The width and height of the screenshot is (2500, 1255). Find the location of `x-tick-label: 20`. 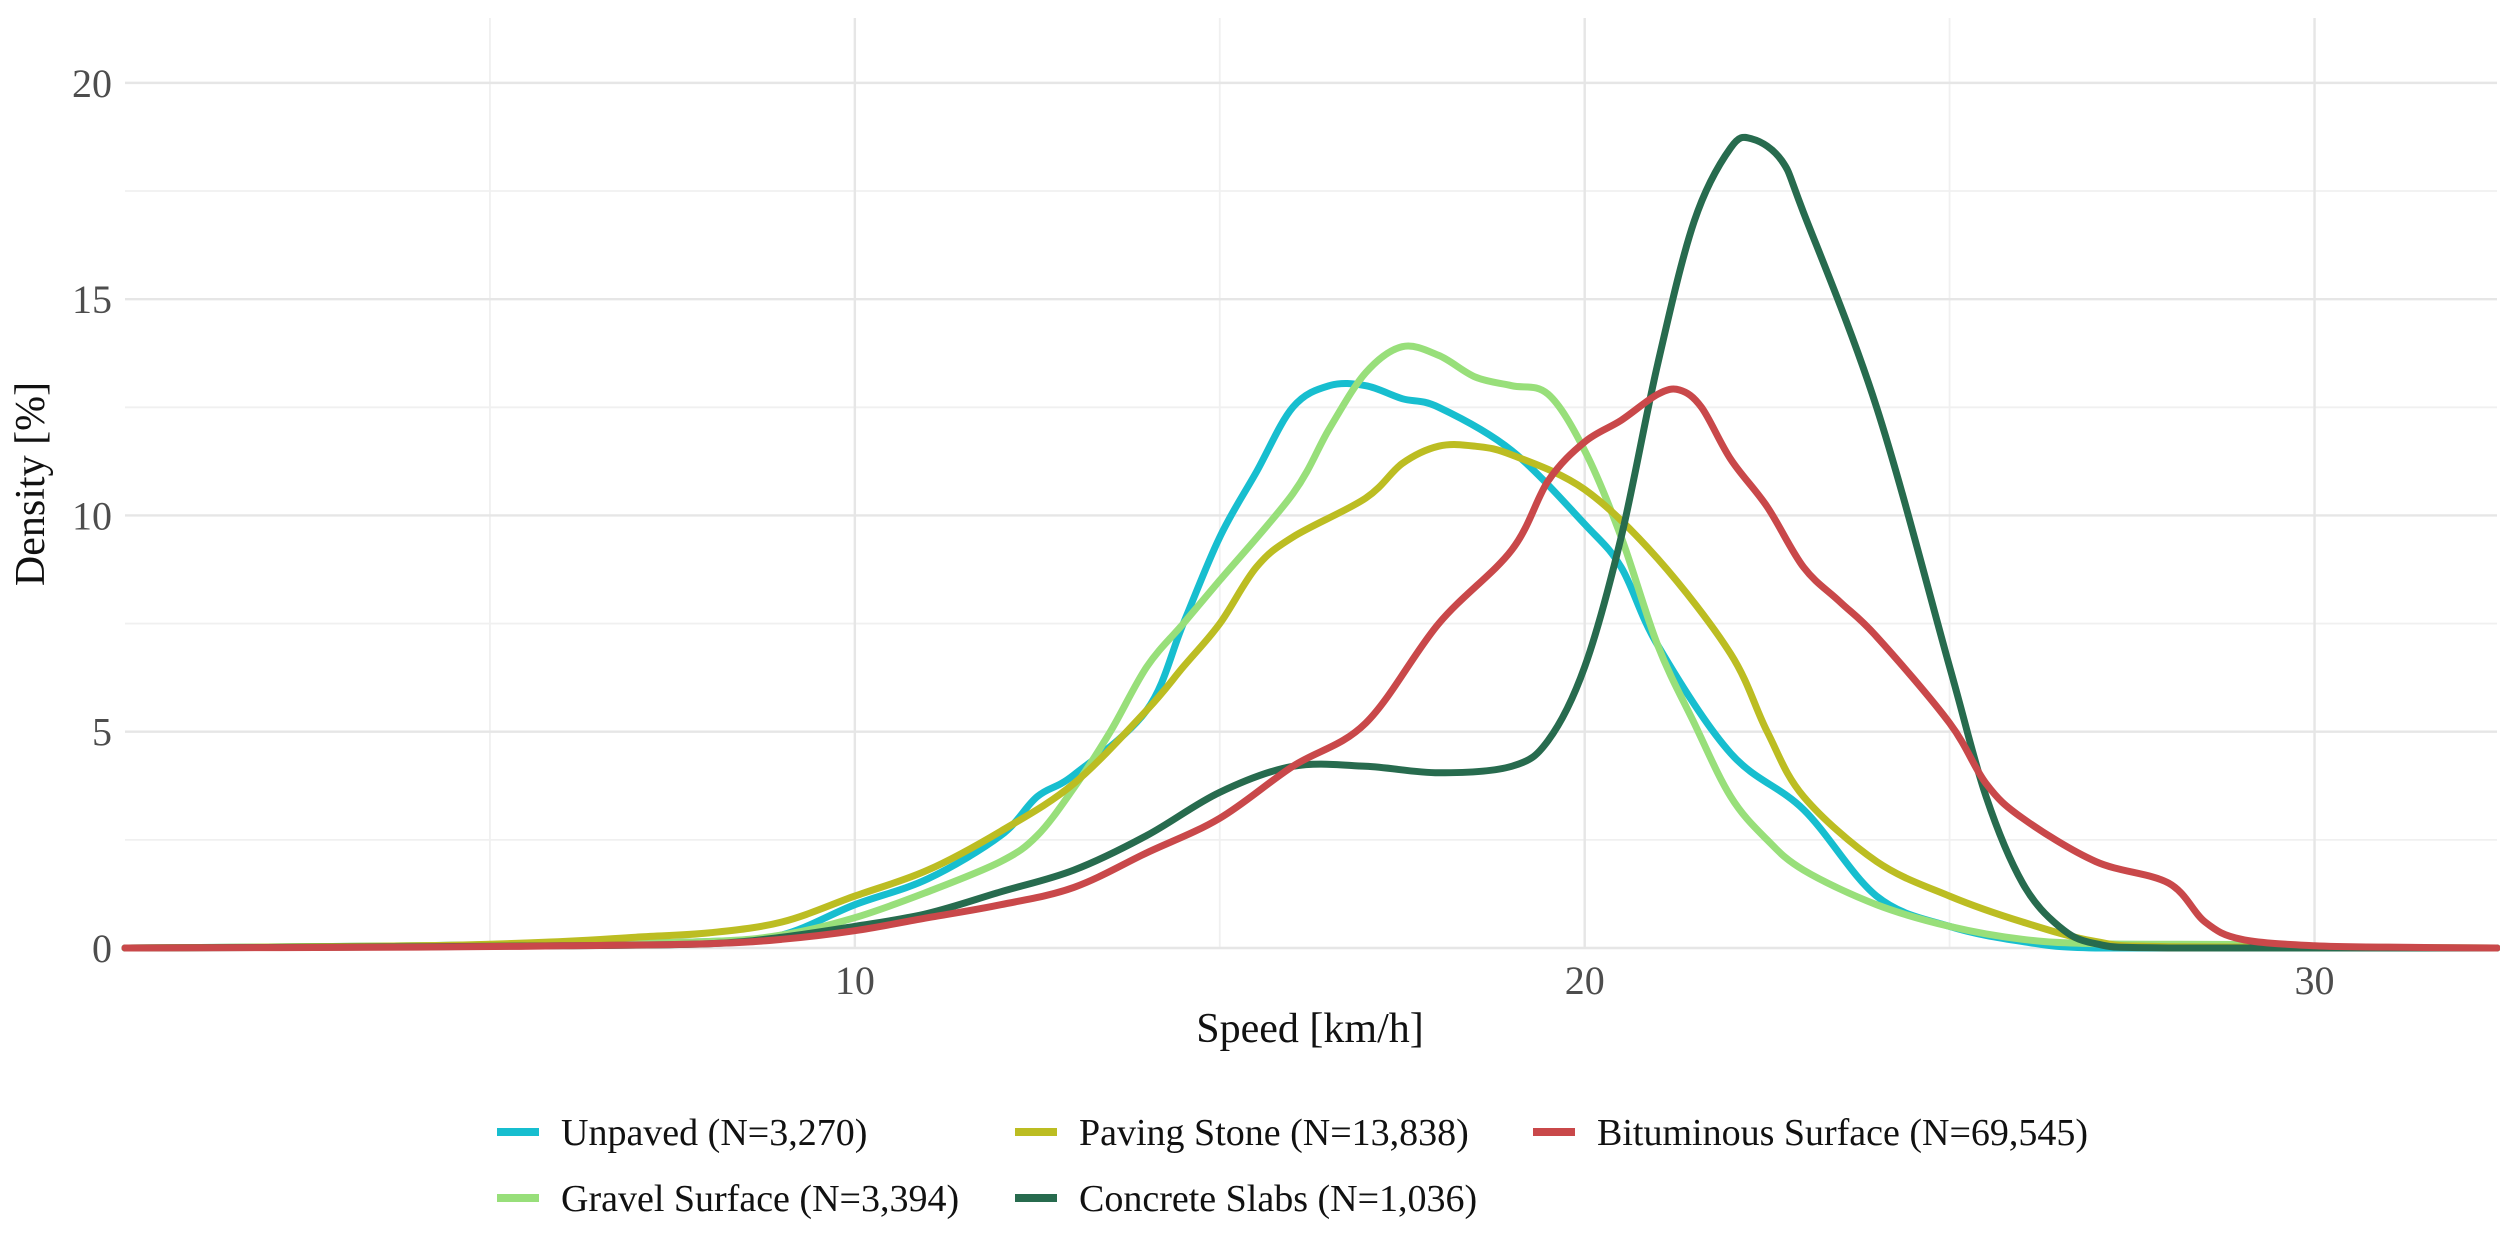

x-tick-label: 20 is located at coordinates (1585, 980).